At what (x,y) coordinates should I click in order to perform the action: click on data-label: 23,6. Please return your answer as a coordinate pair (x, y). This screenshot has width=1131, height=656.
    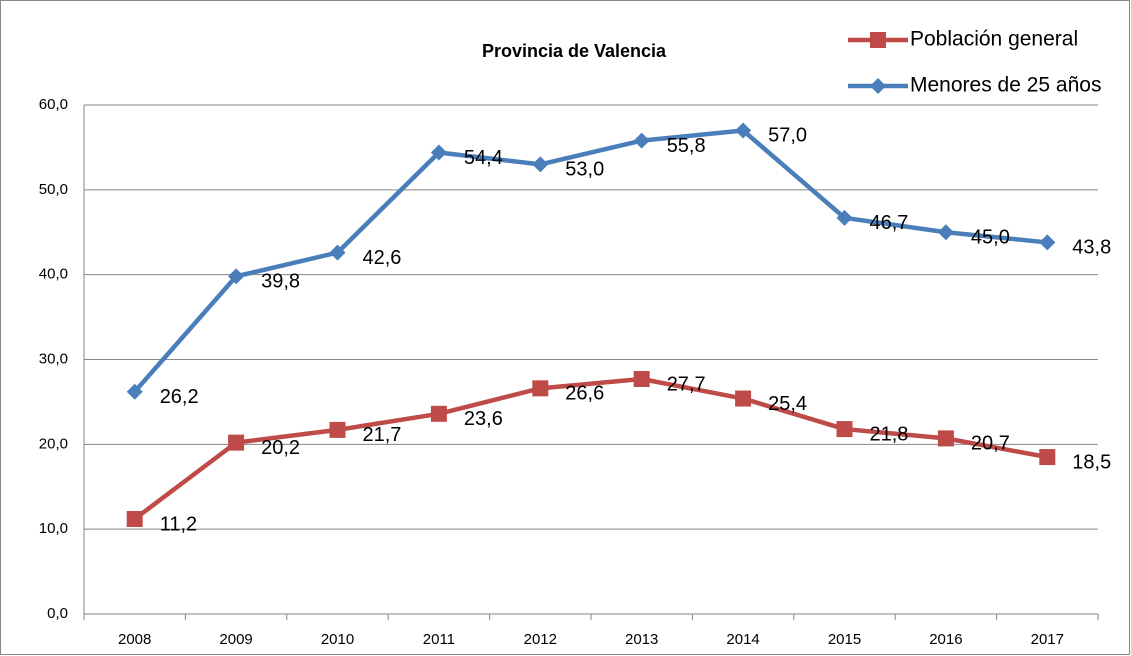
    Looking at the image, I should click on (483, 419).